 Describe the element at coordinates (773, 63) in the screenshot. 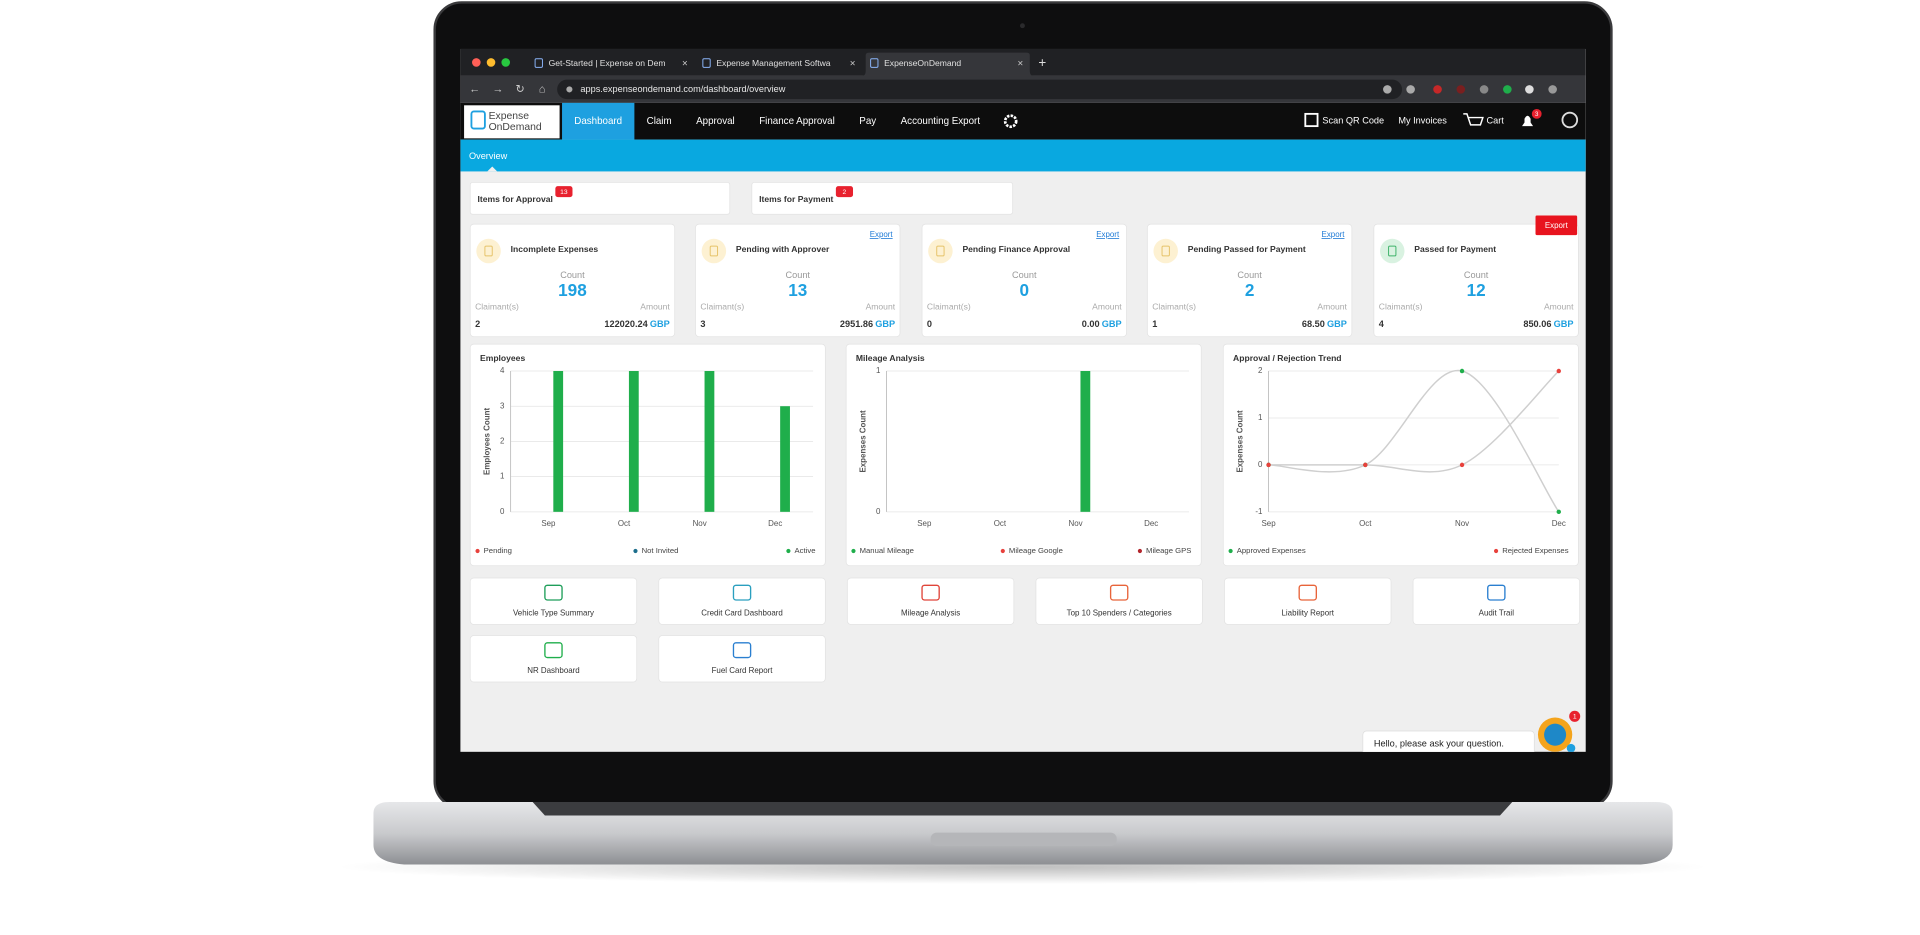

I see `tab-title: Expense Management Softwa` at that location.